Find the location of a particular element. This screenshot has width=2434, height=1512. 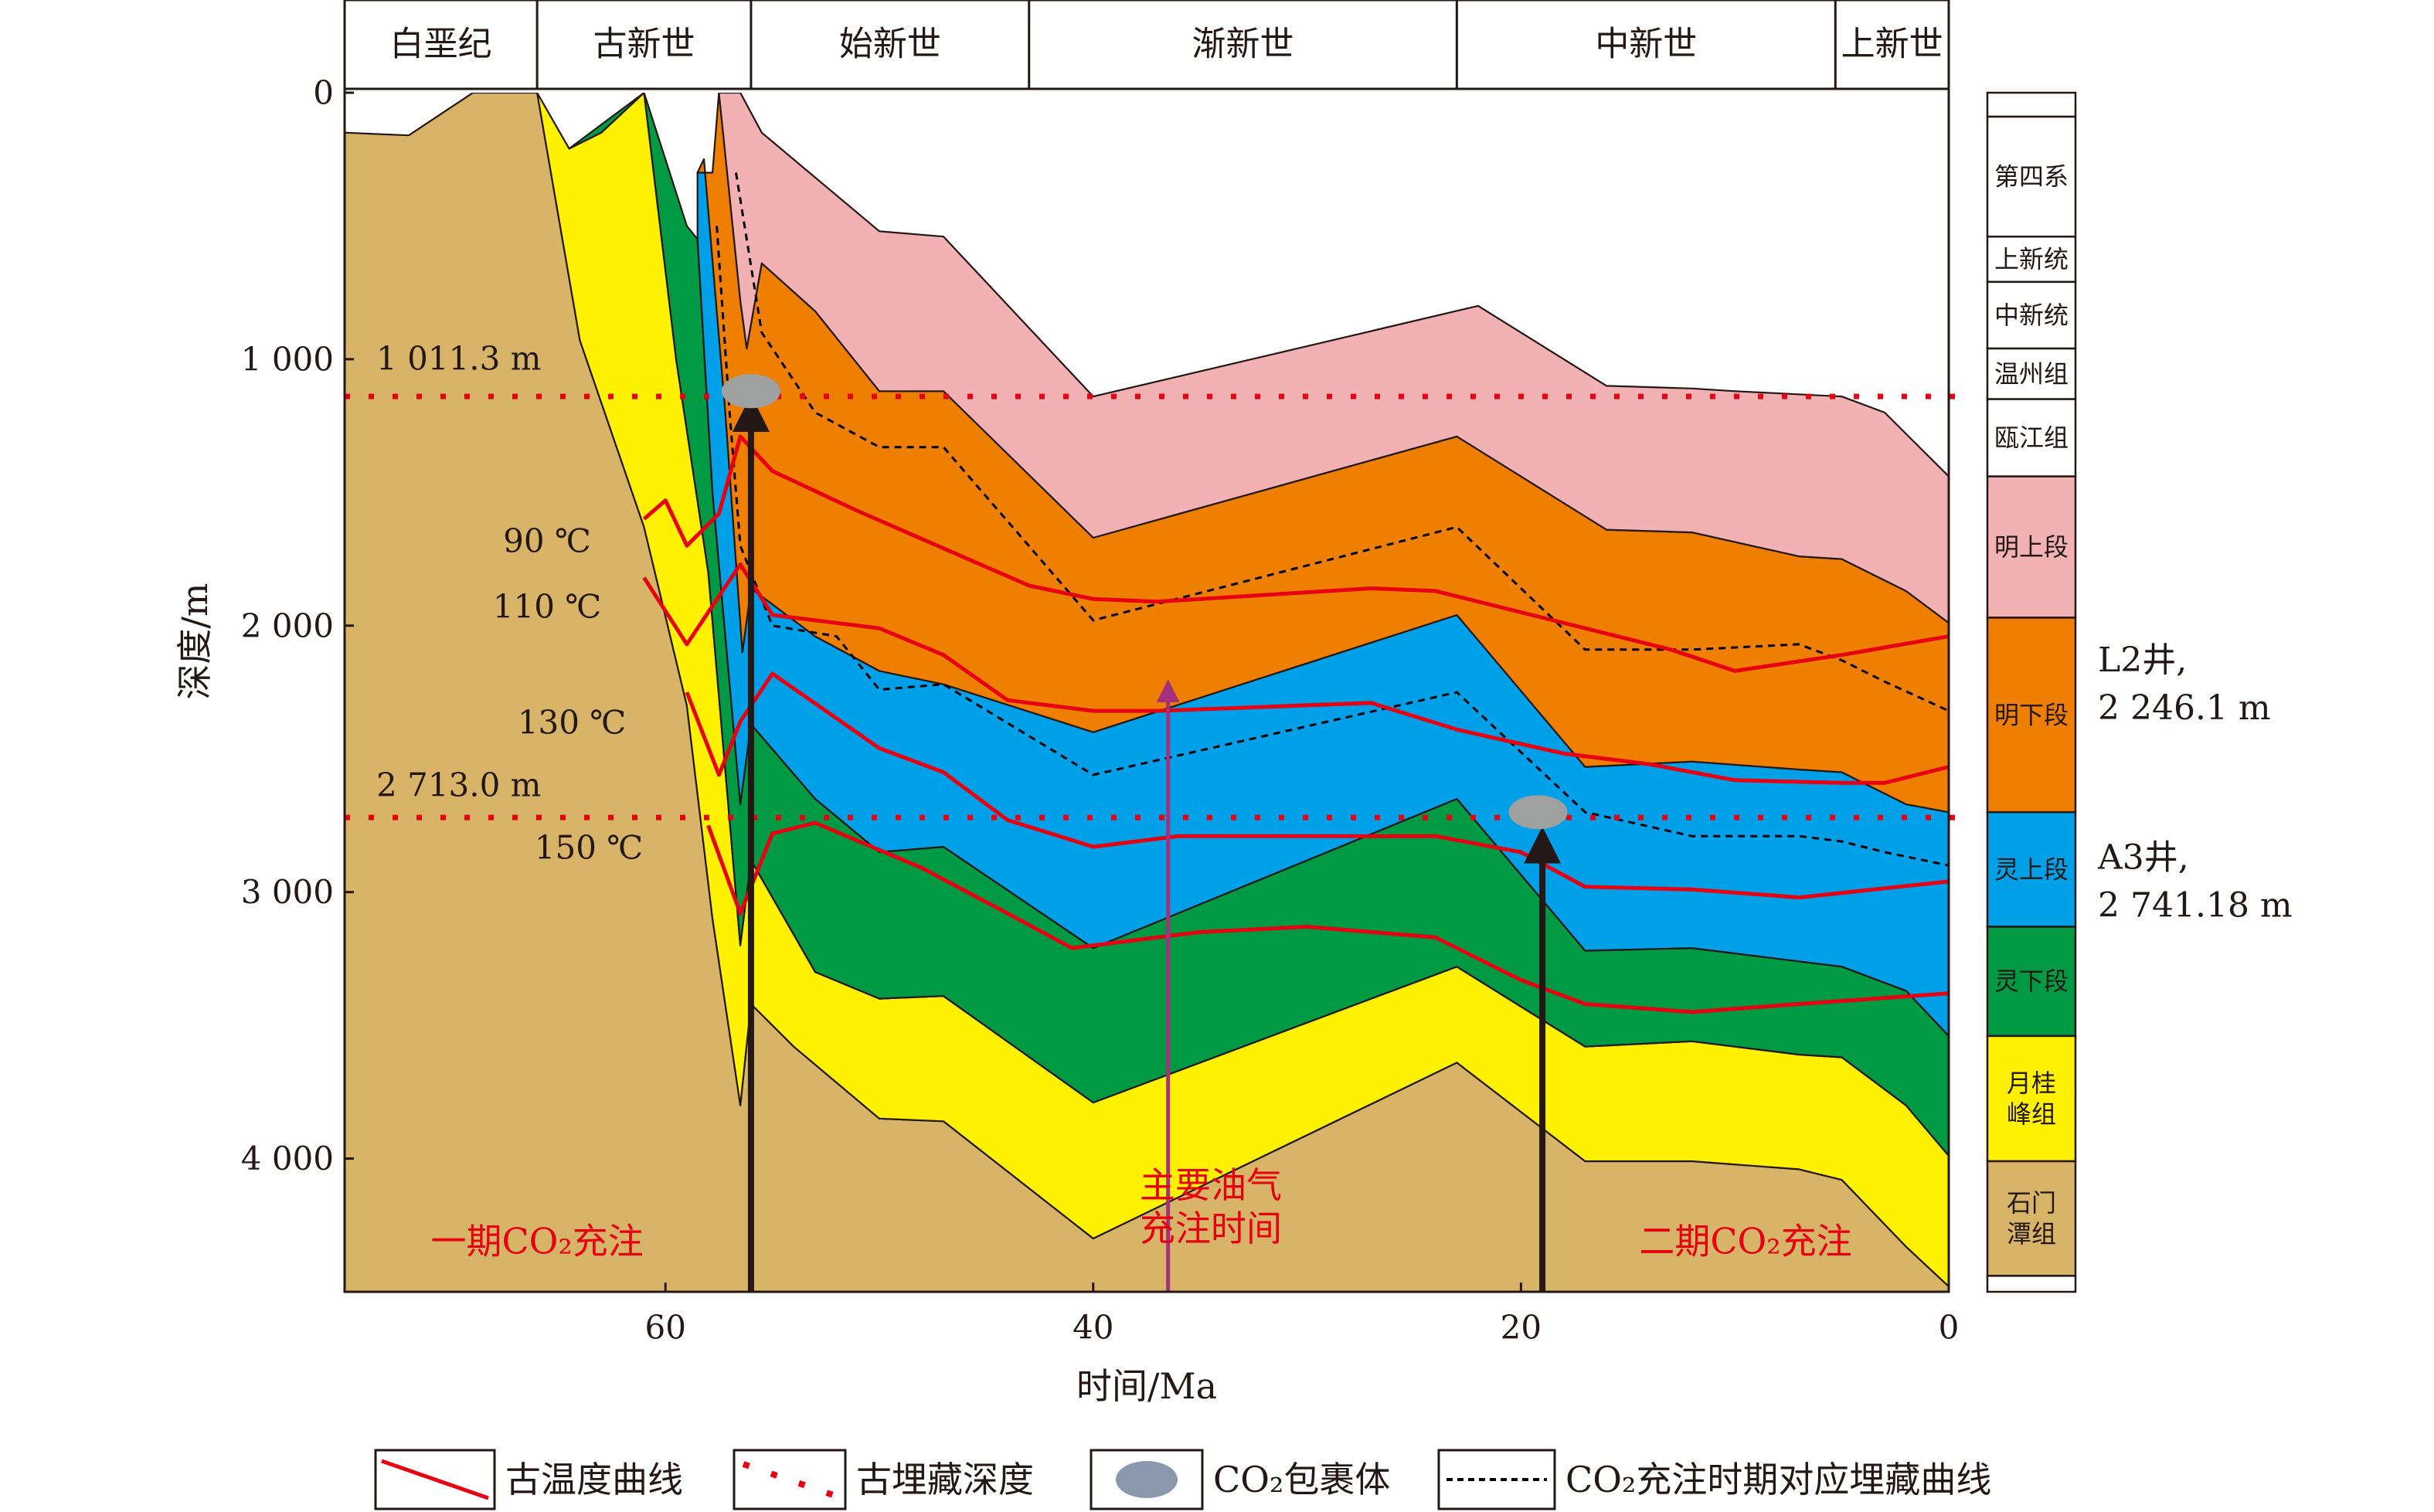

legend-item-burial-depth: 古埋藏深度 is located at coordinates (883, 1479).